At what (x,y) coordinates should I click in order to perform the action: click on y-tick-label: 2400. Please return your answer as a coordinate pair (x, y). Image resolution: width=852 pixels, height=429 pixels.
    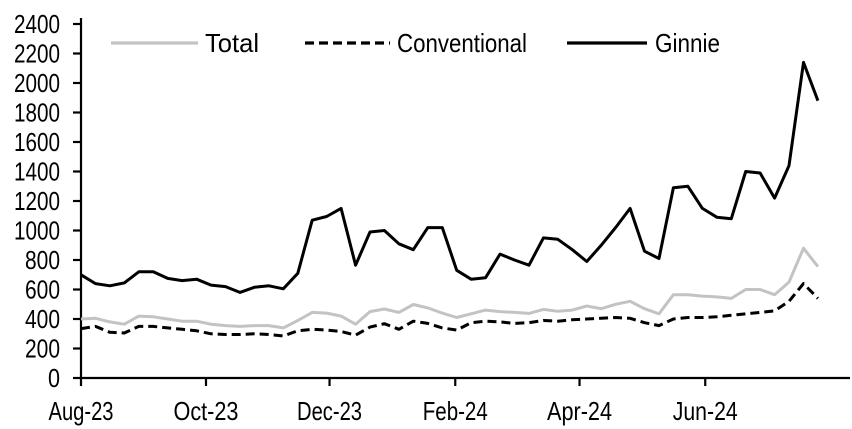
    Looking at the image, I should click on (37, 24).